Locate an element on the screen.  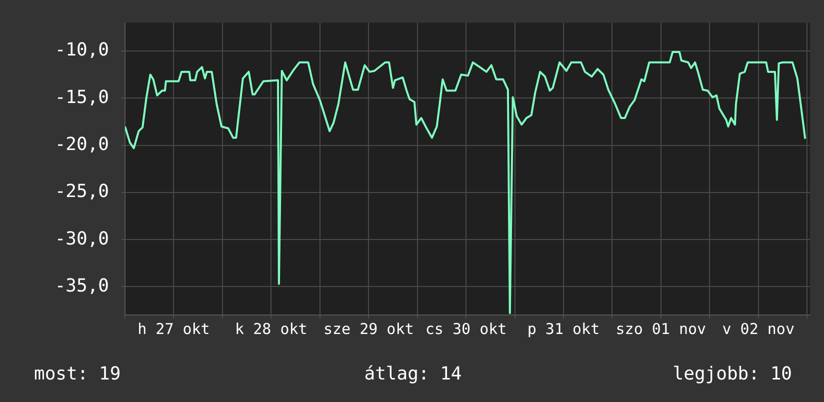
x-tick-label: p 31 okt is located at coordinates (563, 329).